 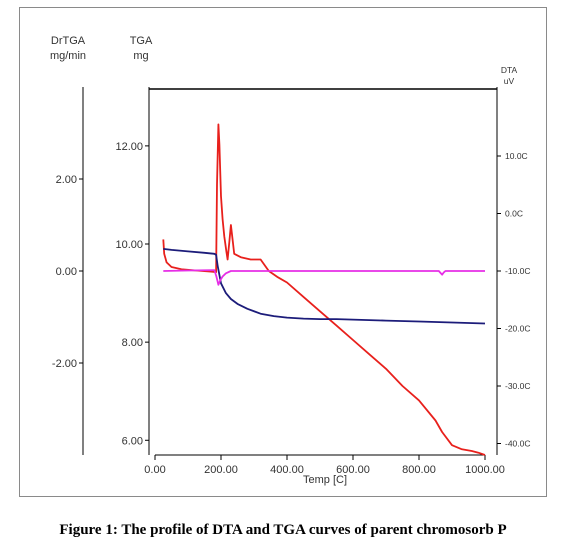 I want to click on dta-axis-label: DTA, so click(x=509, y=70).